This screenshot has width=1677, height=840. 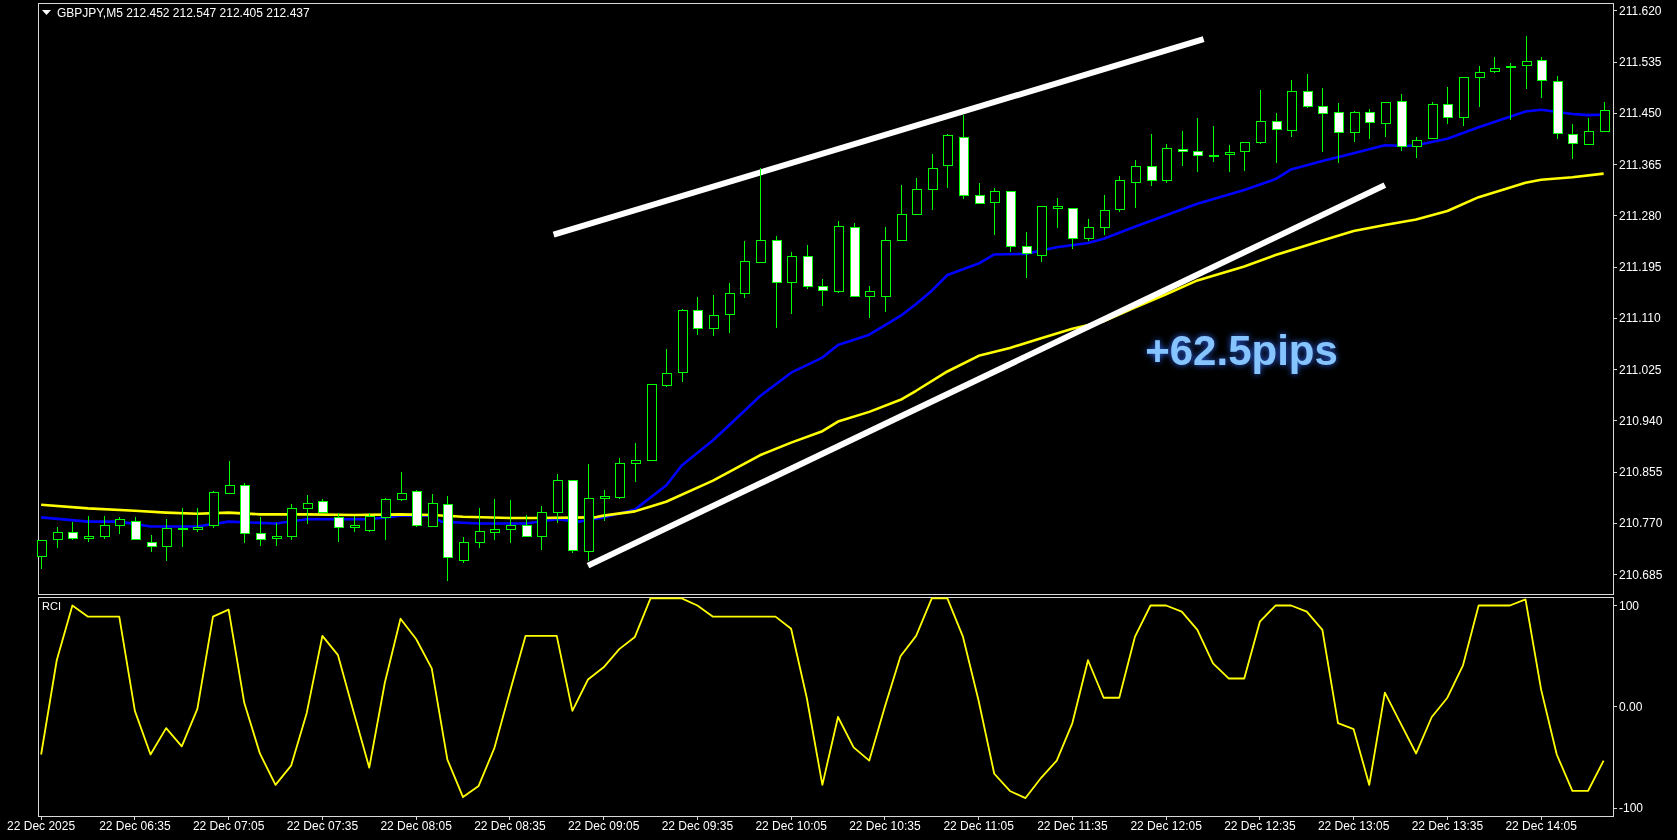 What do you see at coordinates (979, 826) in the screenshot?
I see `x-tick-label: 22 Dec 11:05` at bounding box center [979, 826].